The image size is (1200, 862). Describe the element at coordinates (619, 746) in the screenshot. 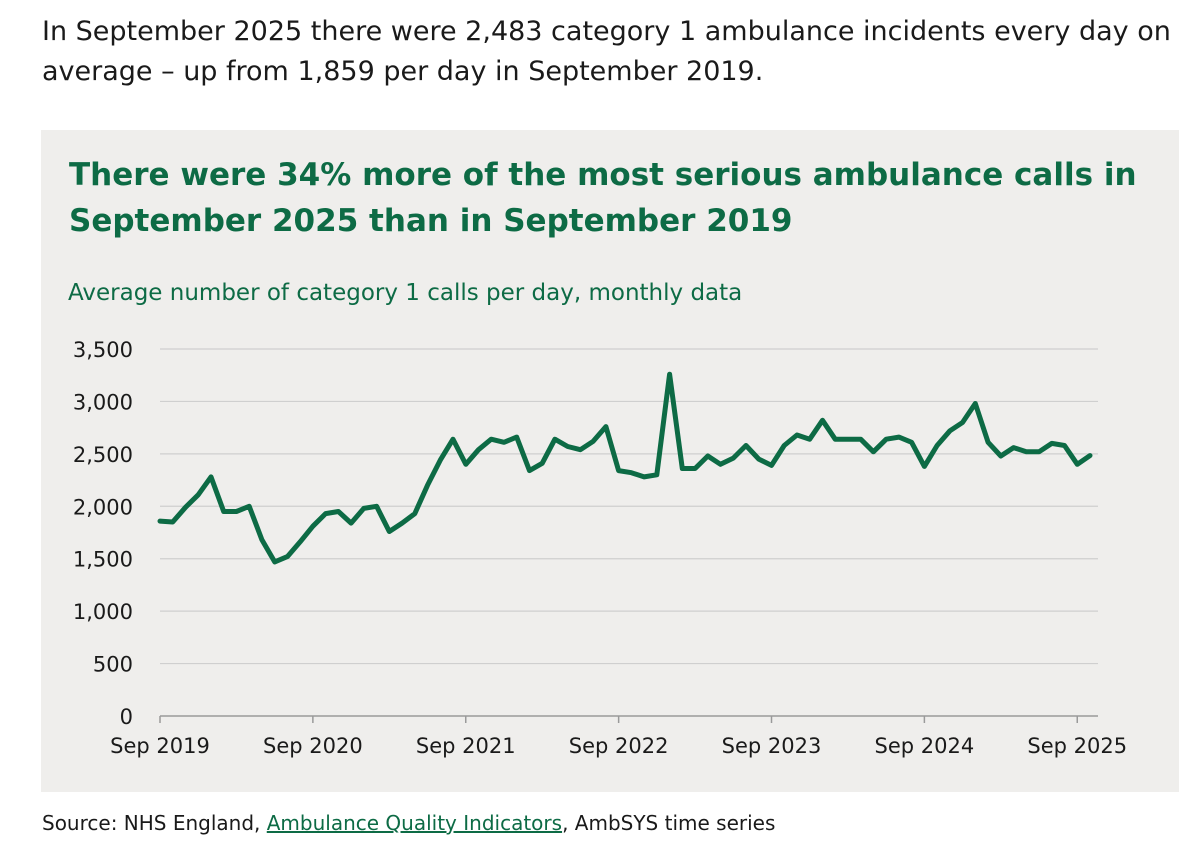

I see `x-tick-label: Sep 2022` at that location.